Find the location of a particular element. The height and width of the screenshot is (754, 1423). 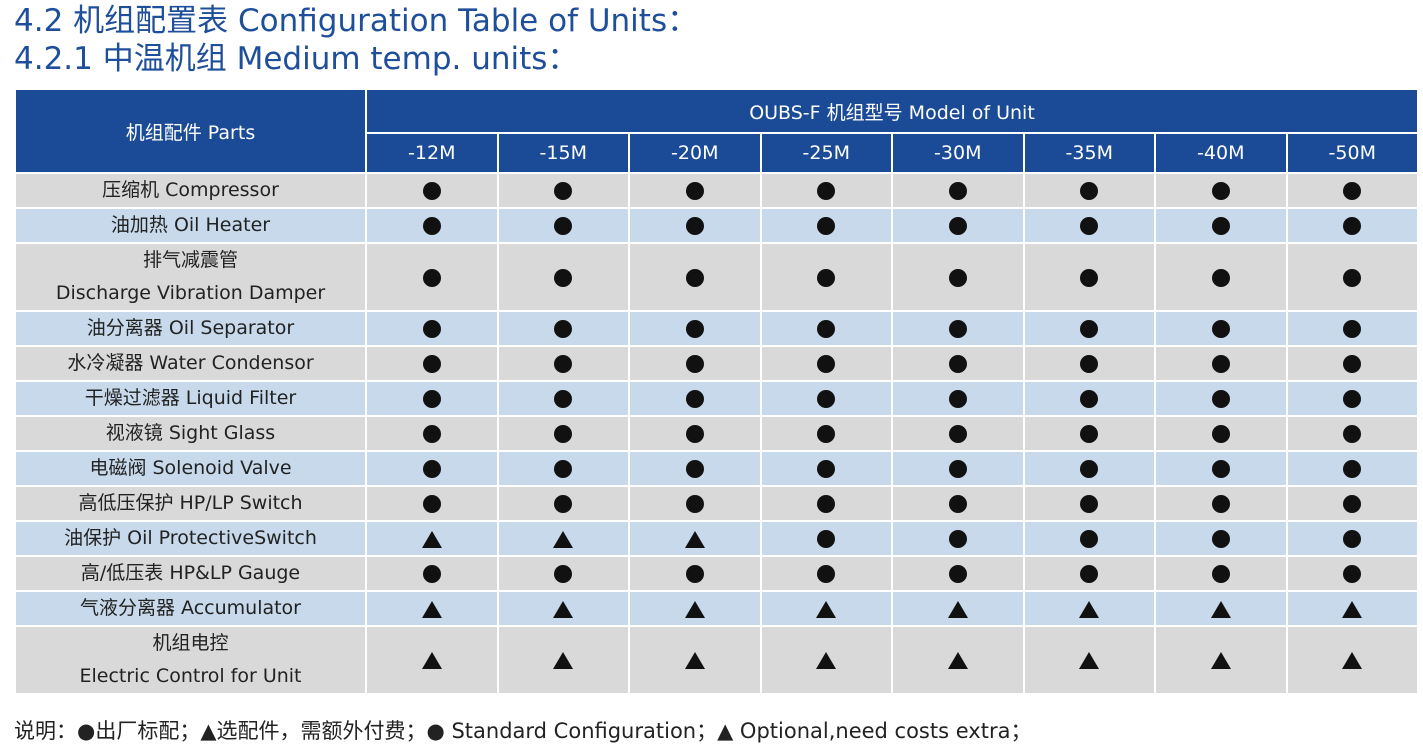

model-header: OUBS-F 机组型号 Model of Unit is located at coordinates (892, 111).